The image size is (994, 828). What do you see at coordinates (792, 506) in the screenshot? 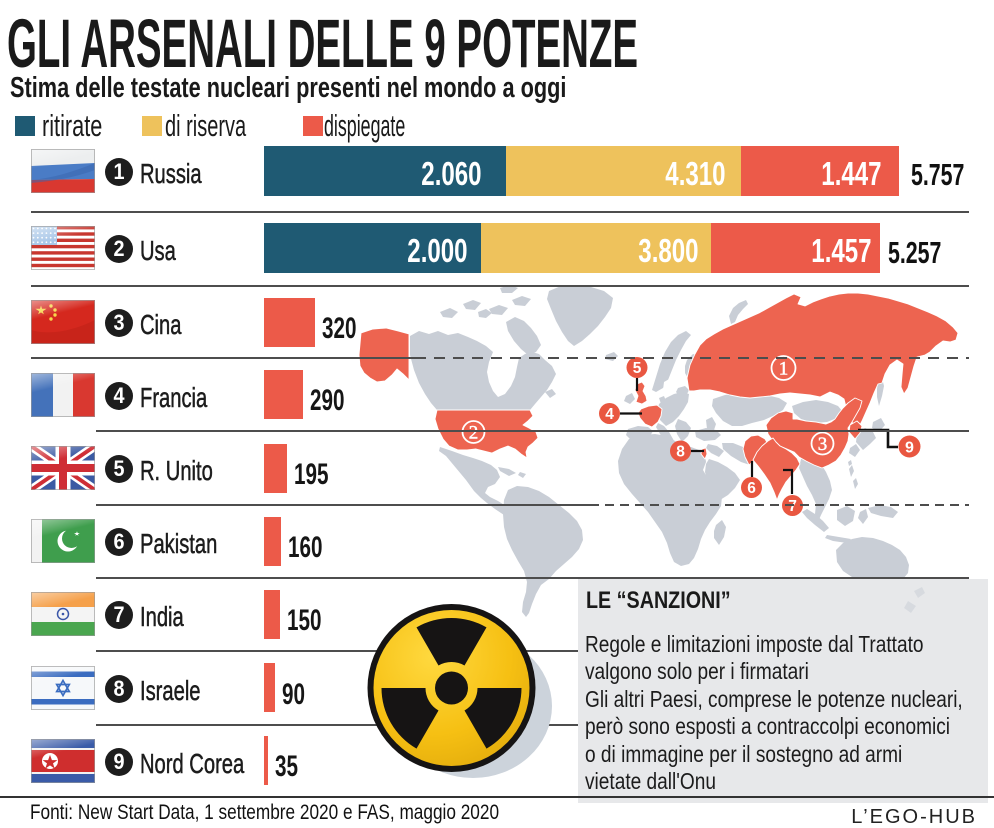
I see `svg-text: 7` at bounding box center [792, 506].